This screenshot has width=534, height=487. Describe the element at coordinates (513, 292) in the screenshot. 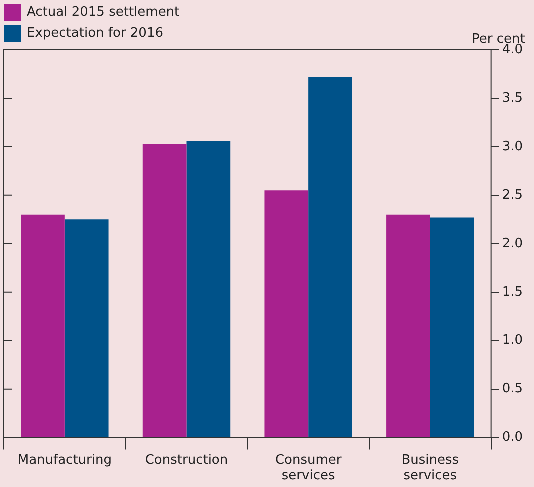

I see `y-tick-label: 1.5` at that location.